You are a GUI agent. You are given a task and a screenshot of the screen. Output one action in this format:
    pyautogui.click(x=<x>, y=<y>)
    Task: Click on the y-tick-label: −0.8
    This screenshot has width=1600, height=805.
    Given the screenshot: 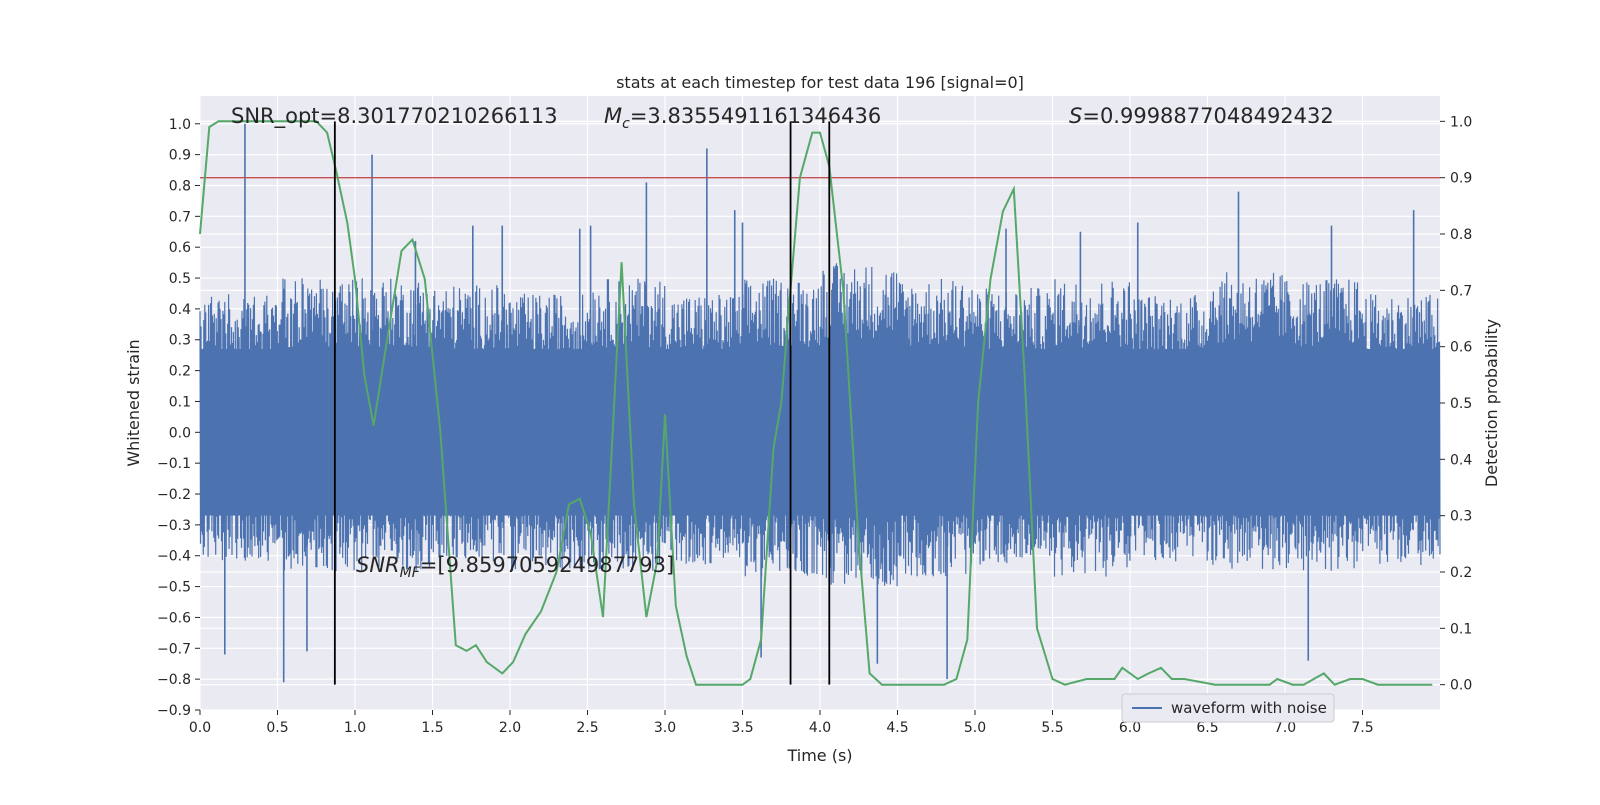 What is the action you would take?
    pyautogui.click(x=174, y=680)
    